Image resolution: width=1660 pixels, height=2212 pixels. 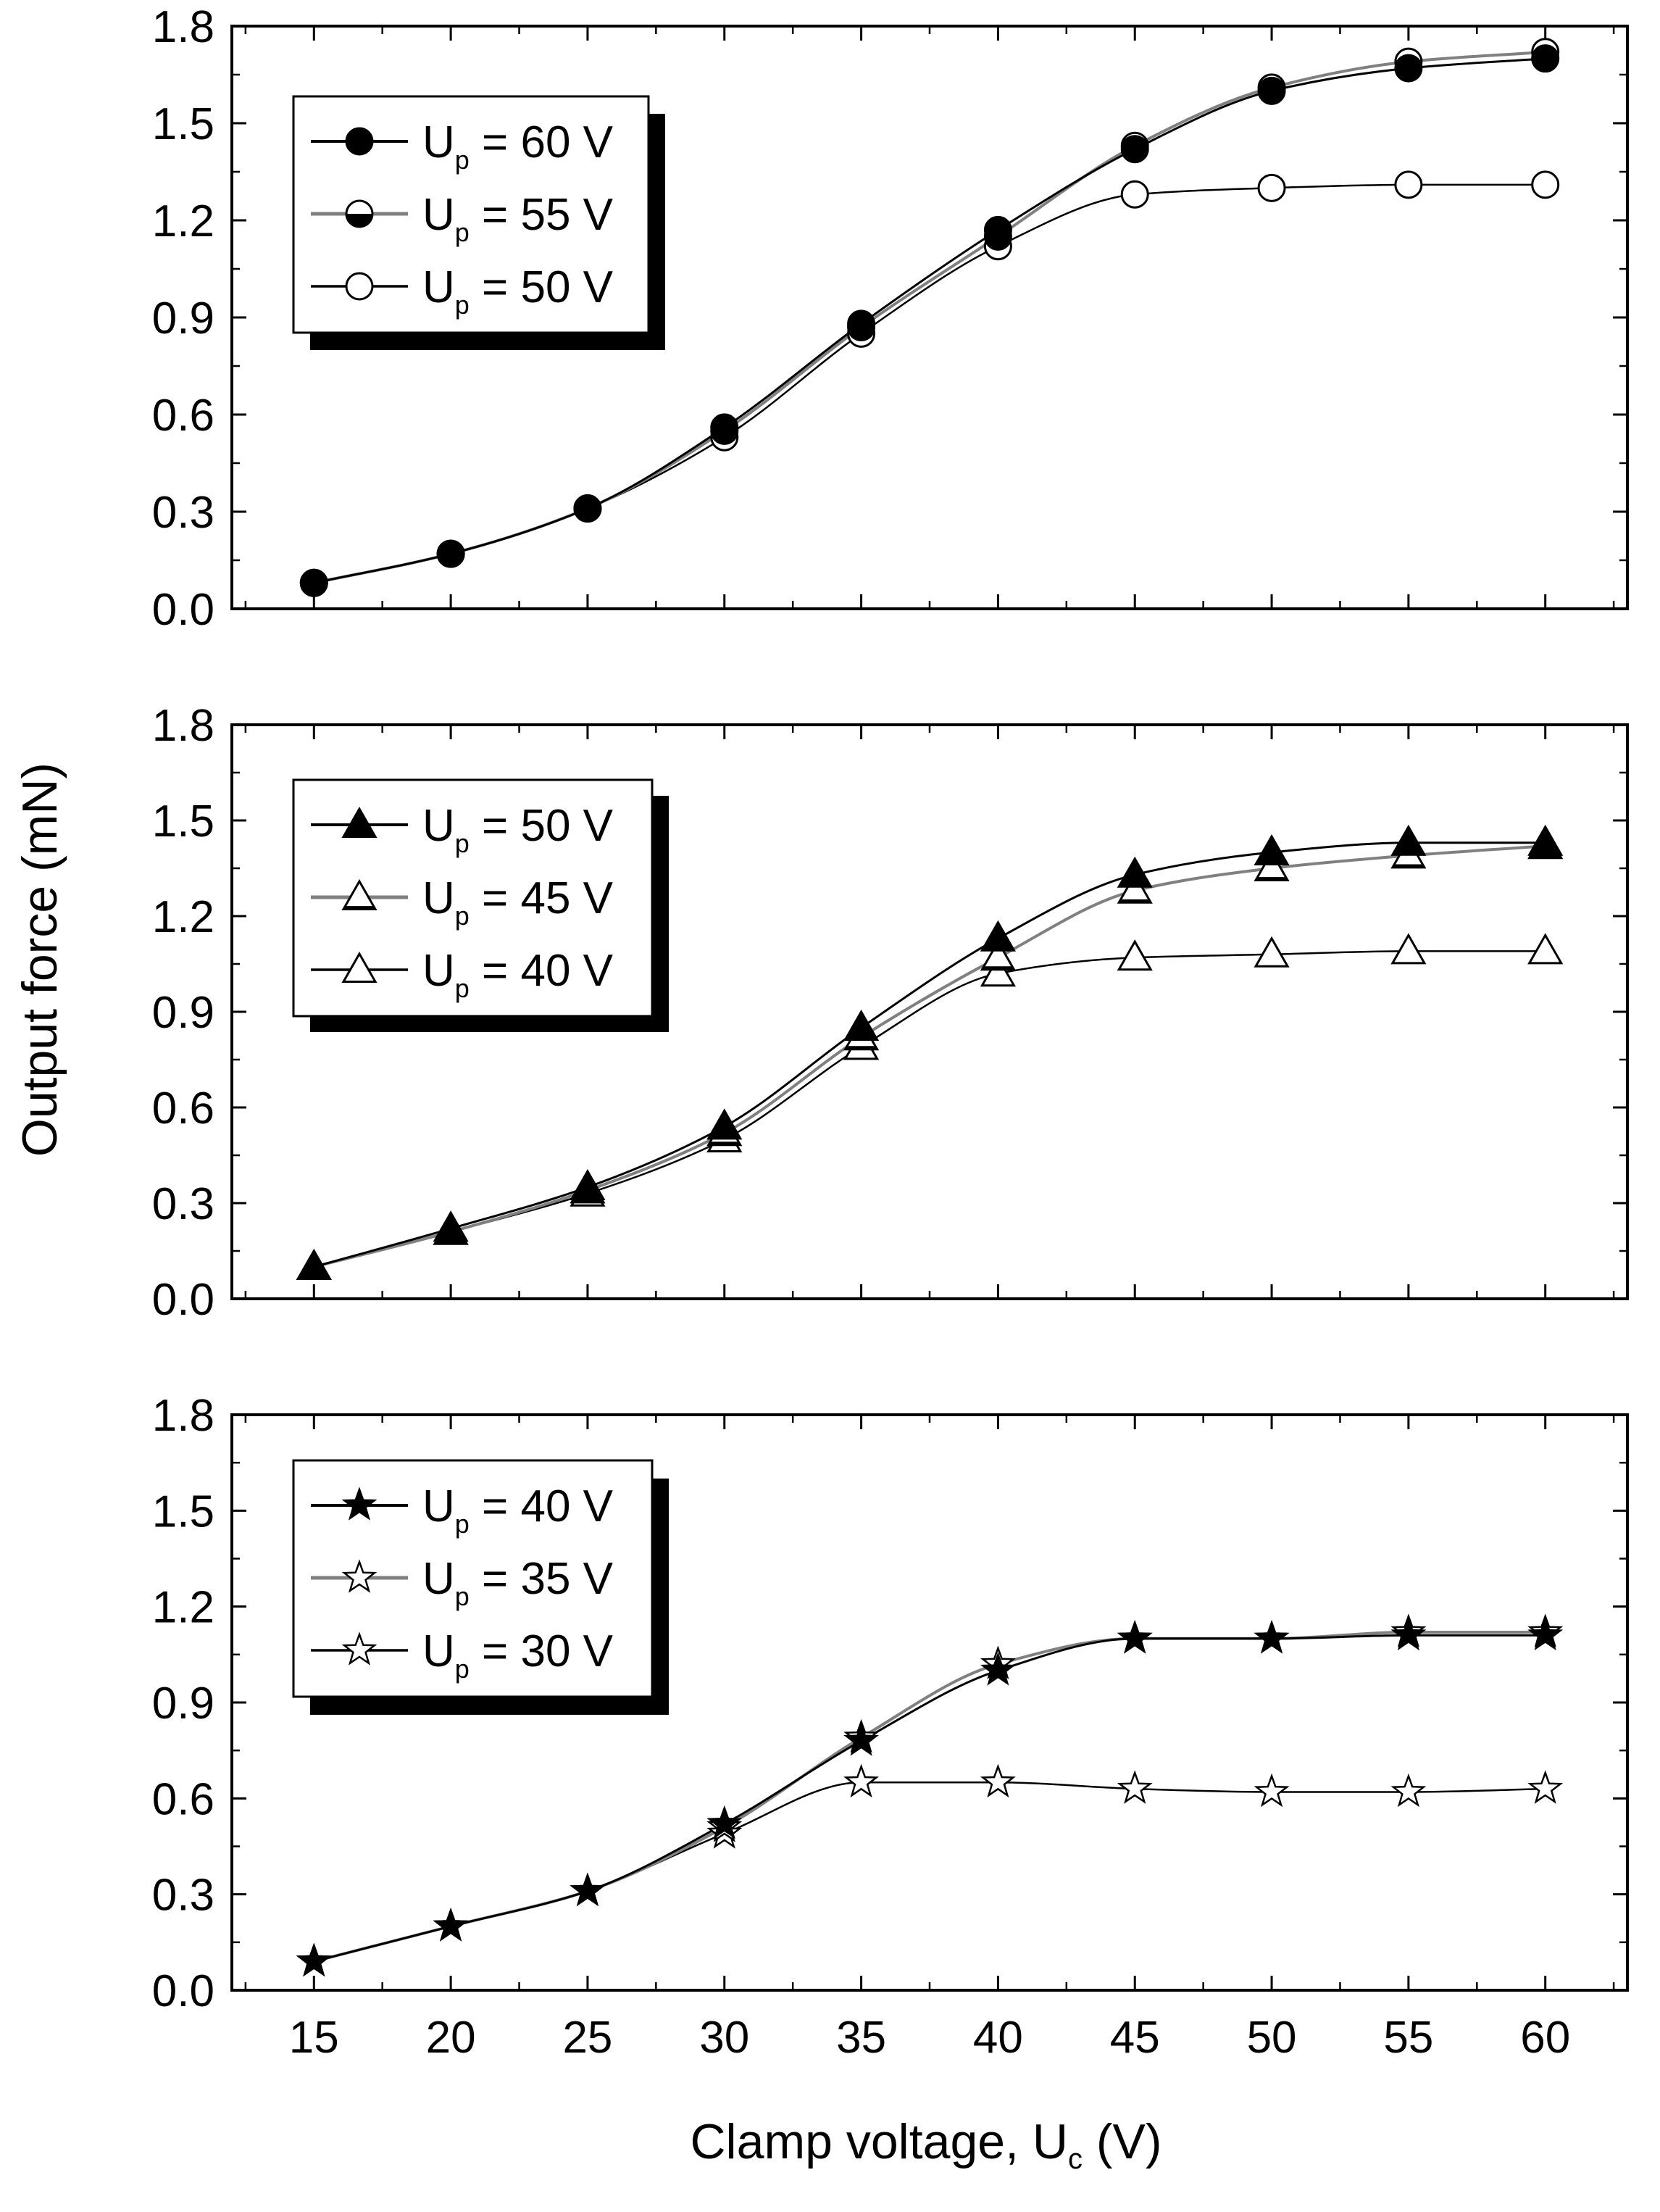 What do you see at coordinates (462, 1582) in the screenshot?
I see `legend-item: Up = 35 V` at bounding box center [462, 1582].